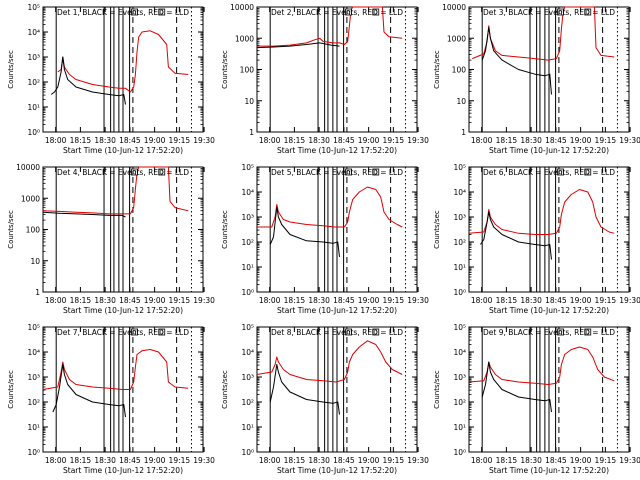  What do you see at coordinates (123, 12) in the screenshot?
I see `panel-title: Det 1, BLACK = Events, RED = LLD` at bounding box center [123, 12].